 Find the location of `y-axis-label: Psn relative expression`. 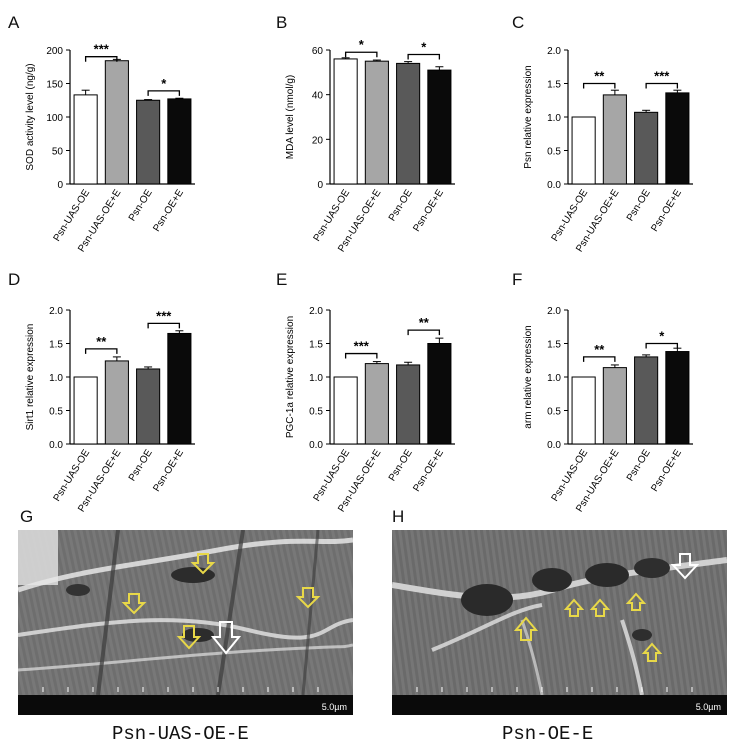

y-axis-label: Psn relative expression is located at coordinates (528, 116).